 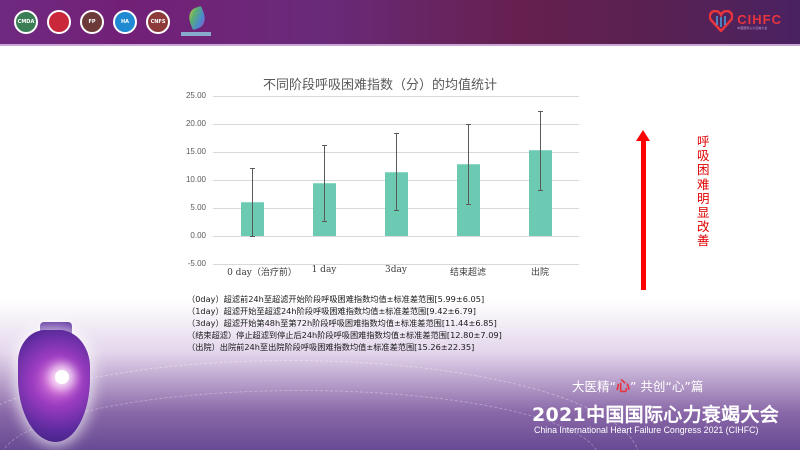 What do you see at coordinates (468, 273) in the screenshot?
I see `x-tick-label: 结束超滤` at bounding box center [468, 273].